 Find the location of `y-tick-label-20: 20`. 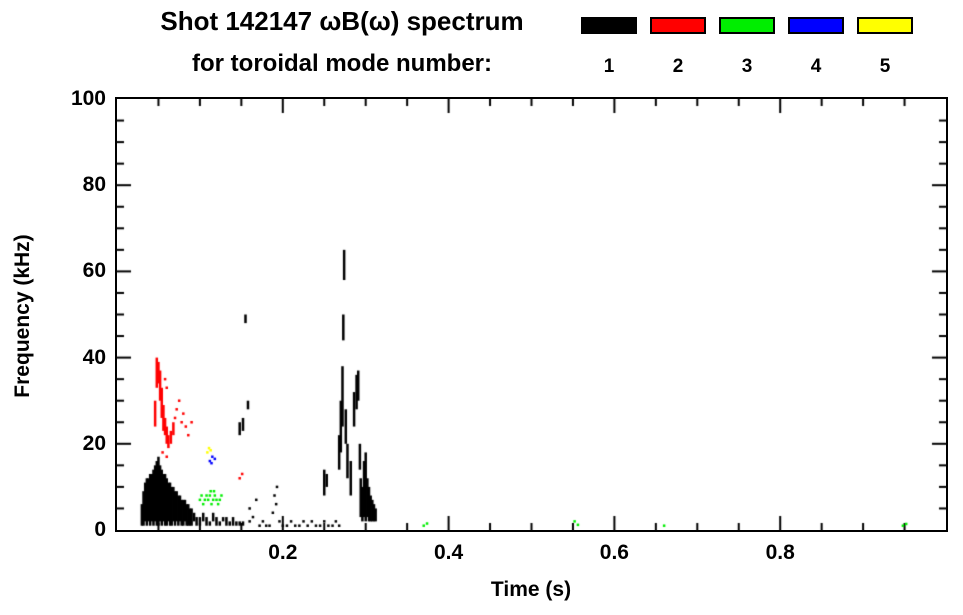

y-tick-label-20: 20 is located at coordinates (94, 443).